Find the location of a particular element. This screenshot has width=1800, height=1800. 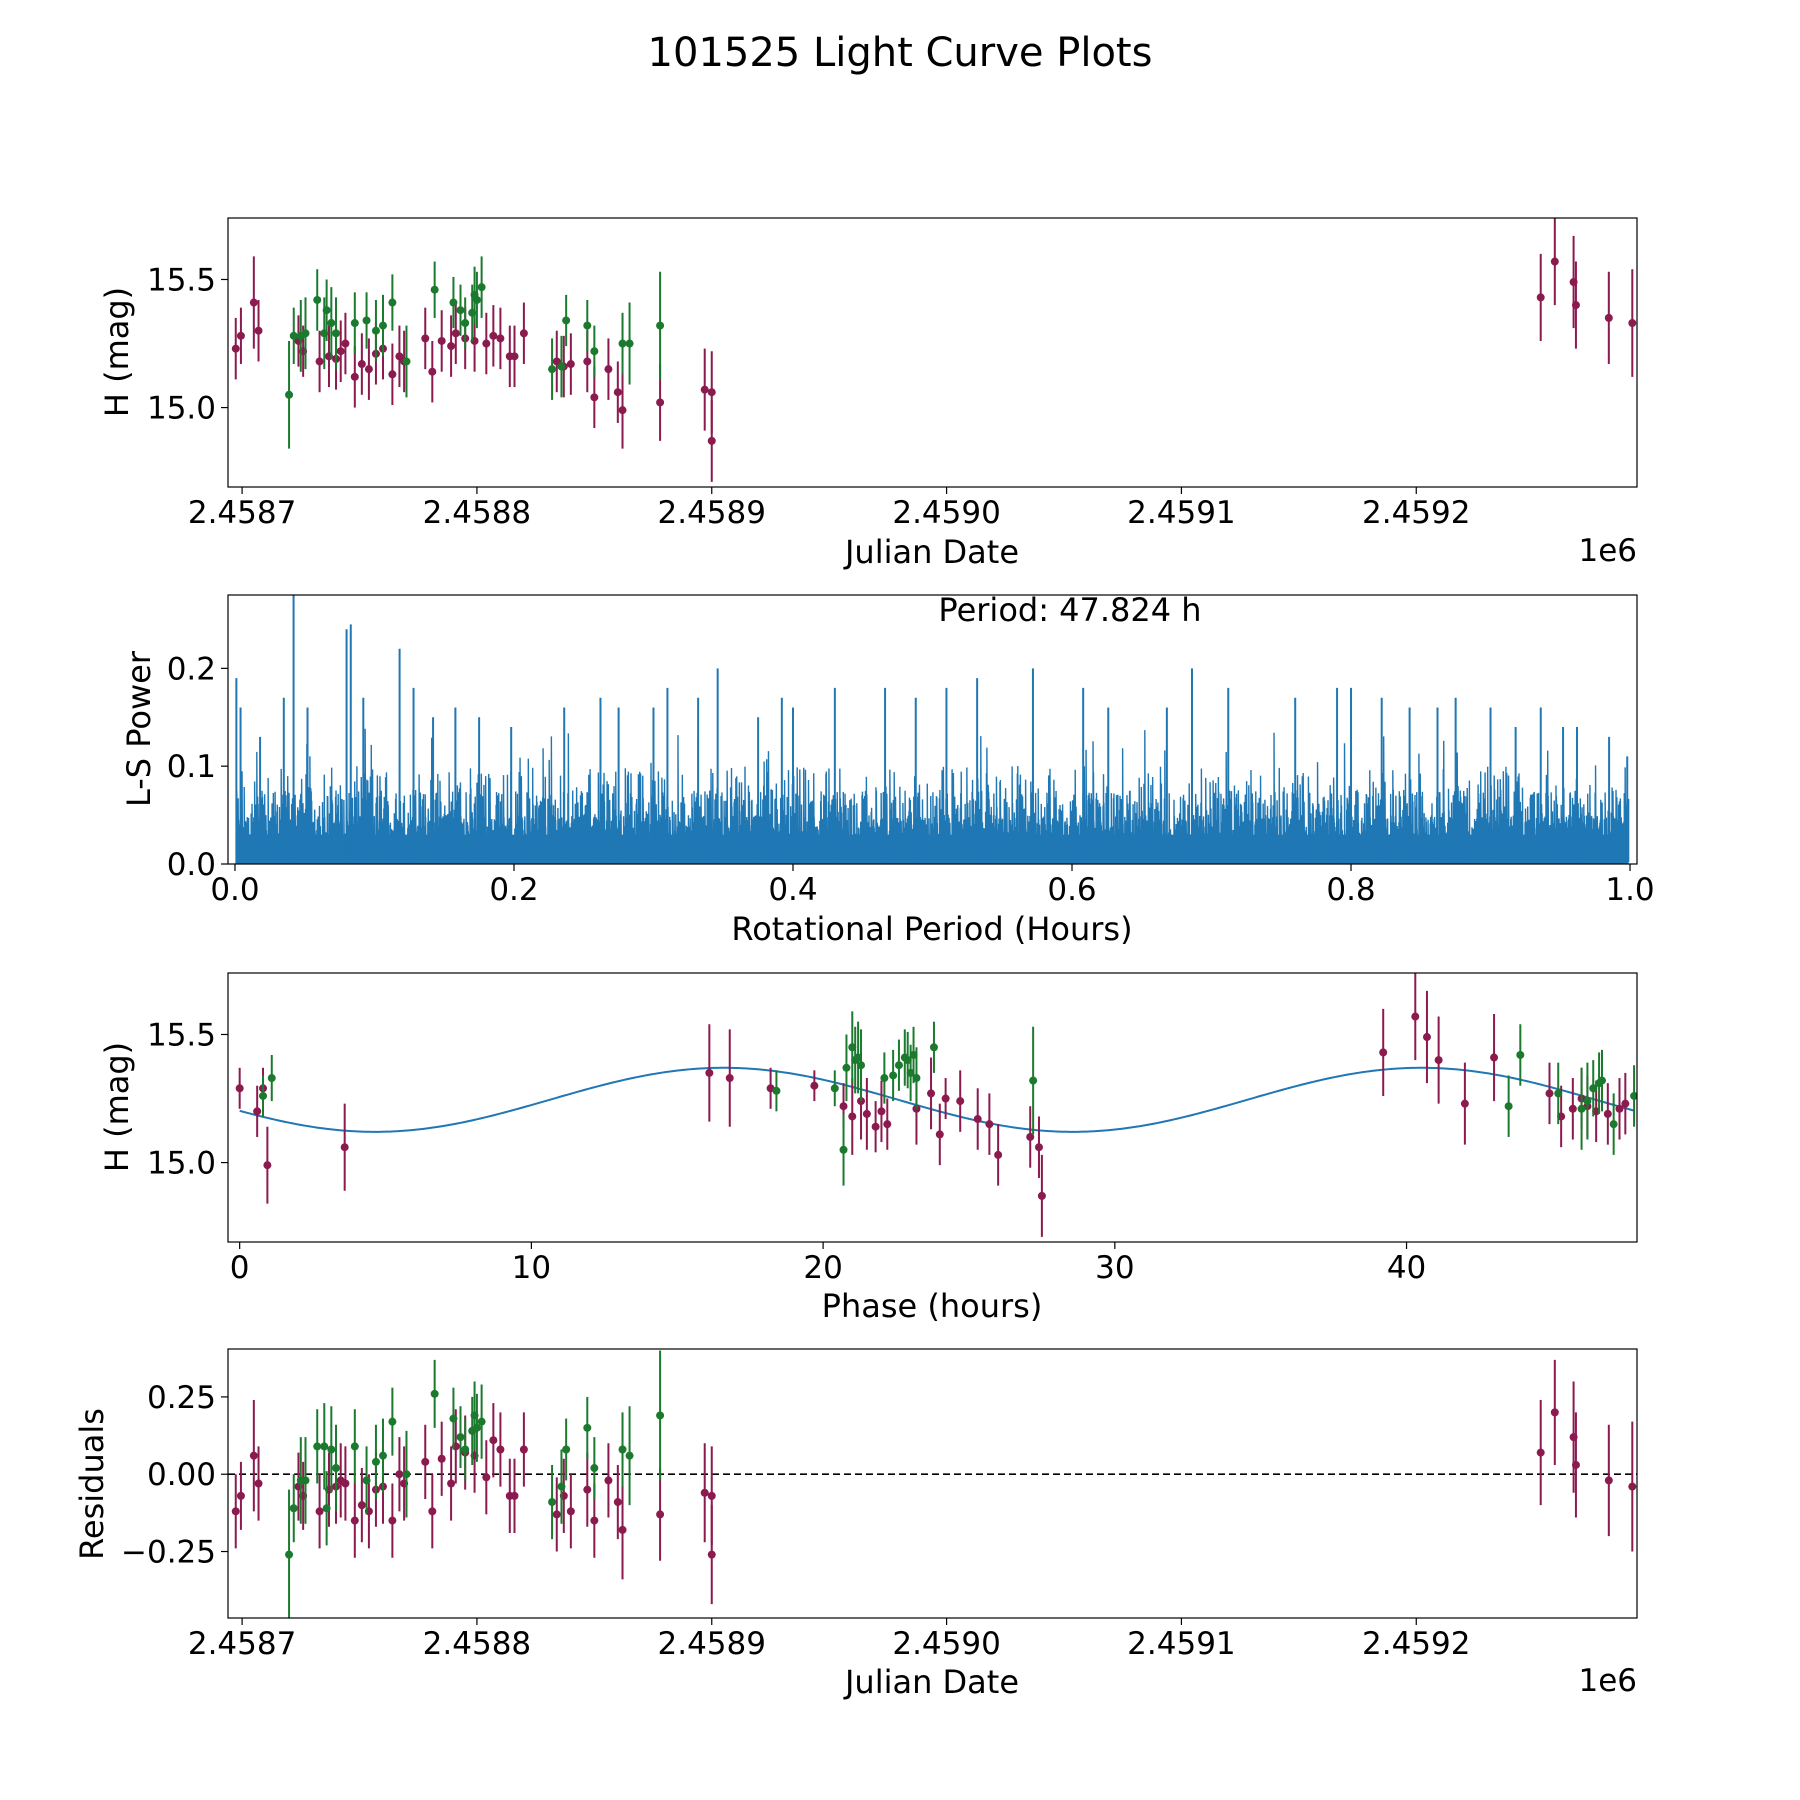

x-tick-label: 30 is located at coordinates (1114, 1268).